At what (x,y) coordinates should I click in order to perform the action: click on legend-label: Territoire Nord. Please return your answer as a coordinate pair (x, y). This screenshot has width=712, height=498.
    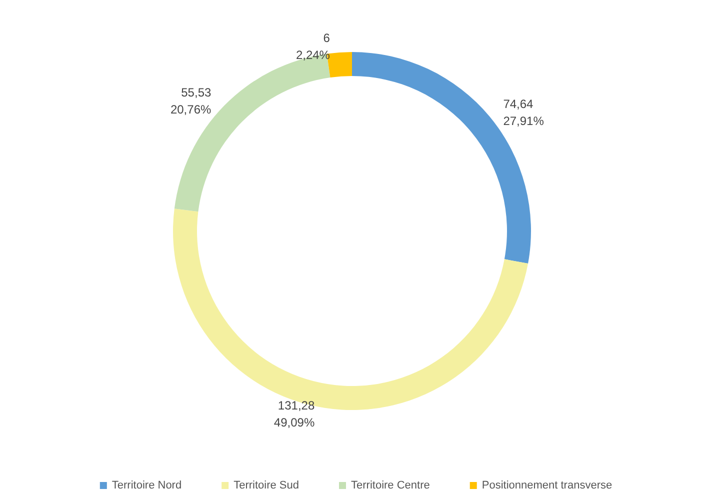
    Looking at the image, I should click on (147, 486).